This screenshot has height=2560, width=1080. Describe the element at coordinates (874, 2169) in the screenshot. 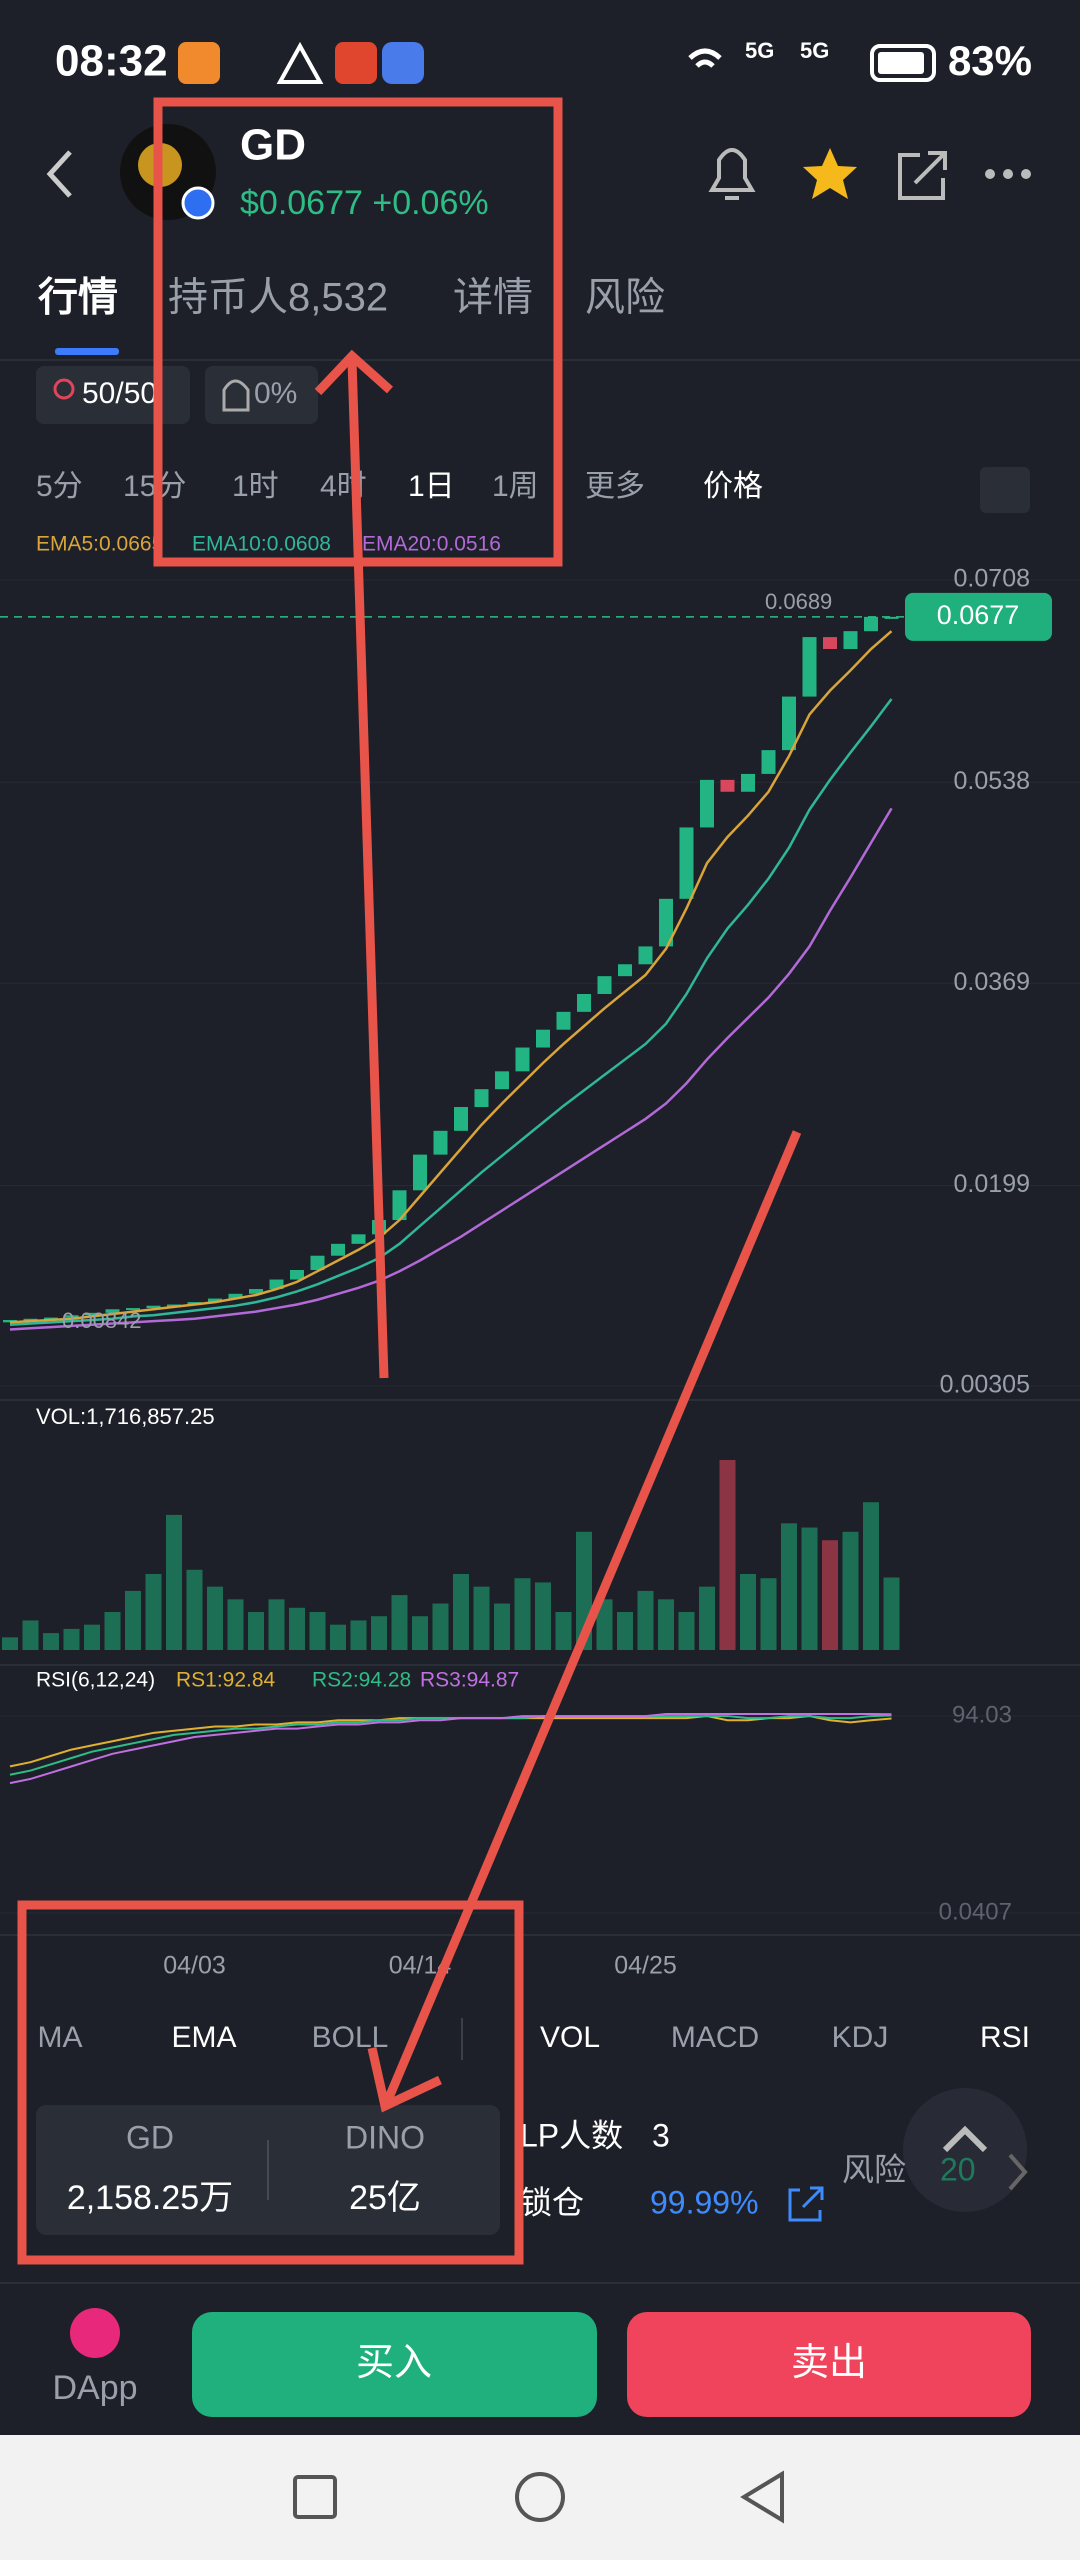

I see `risk-label: 风险` at that location.